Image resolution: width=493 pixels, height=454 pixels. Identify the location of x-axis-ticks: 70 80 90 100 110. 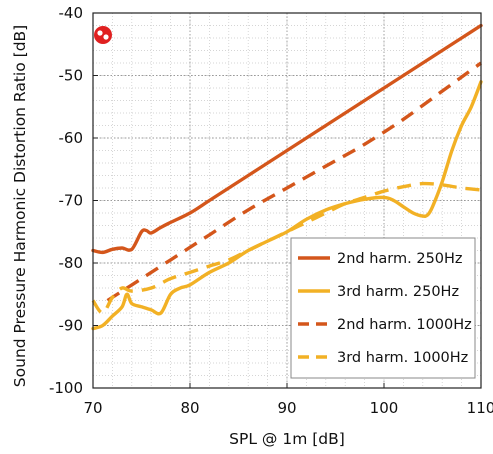
(288, 400).